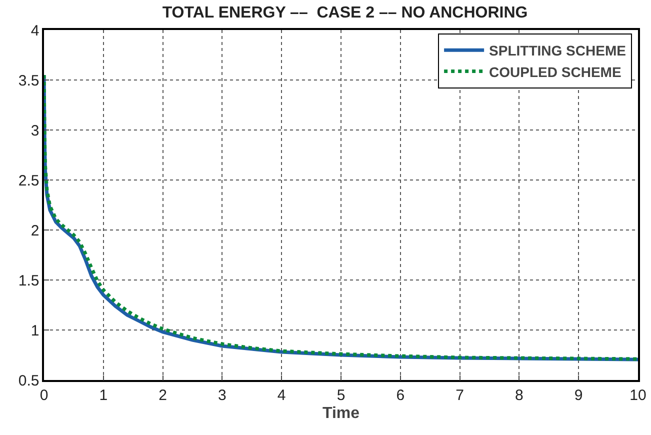 This screenshot has width=651, height=435. Describe the element at coordinates (35, 331) in the screenshot. I see `y-tick-label: 1` at that location.